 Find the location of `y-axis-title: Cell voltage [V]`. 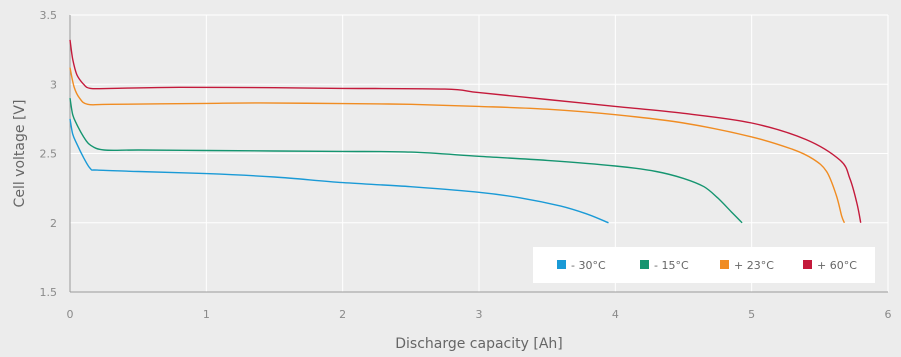

y-axis-title: Cell voltage [V] is located at coordinates (20, 154).